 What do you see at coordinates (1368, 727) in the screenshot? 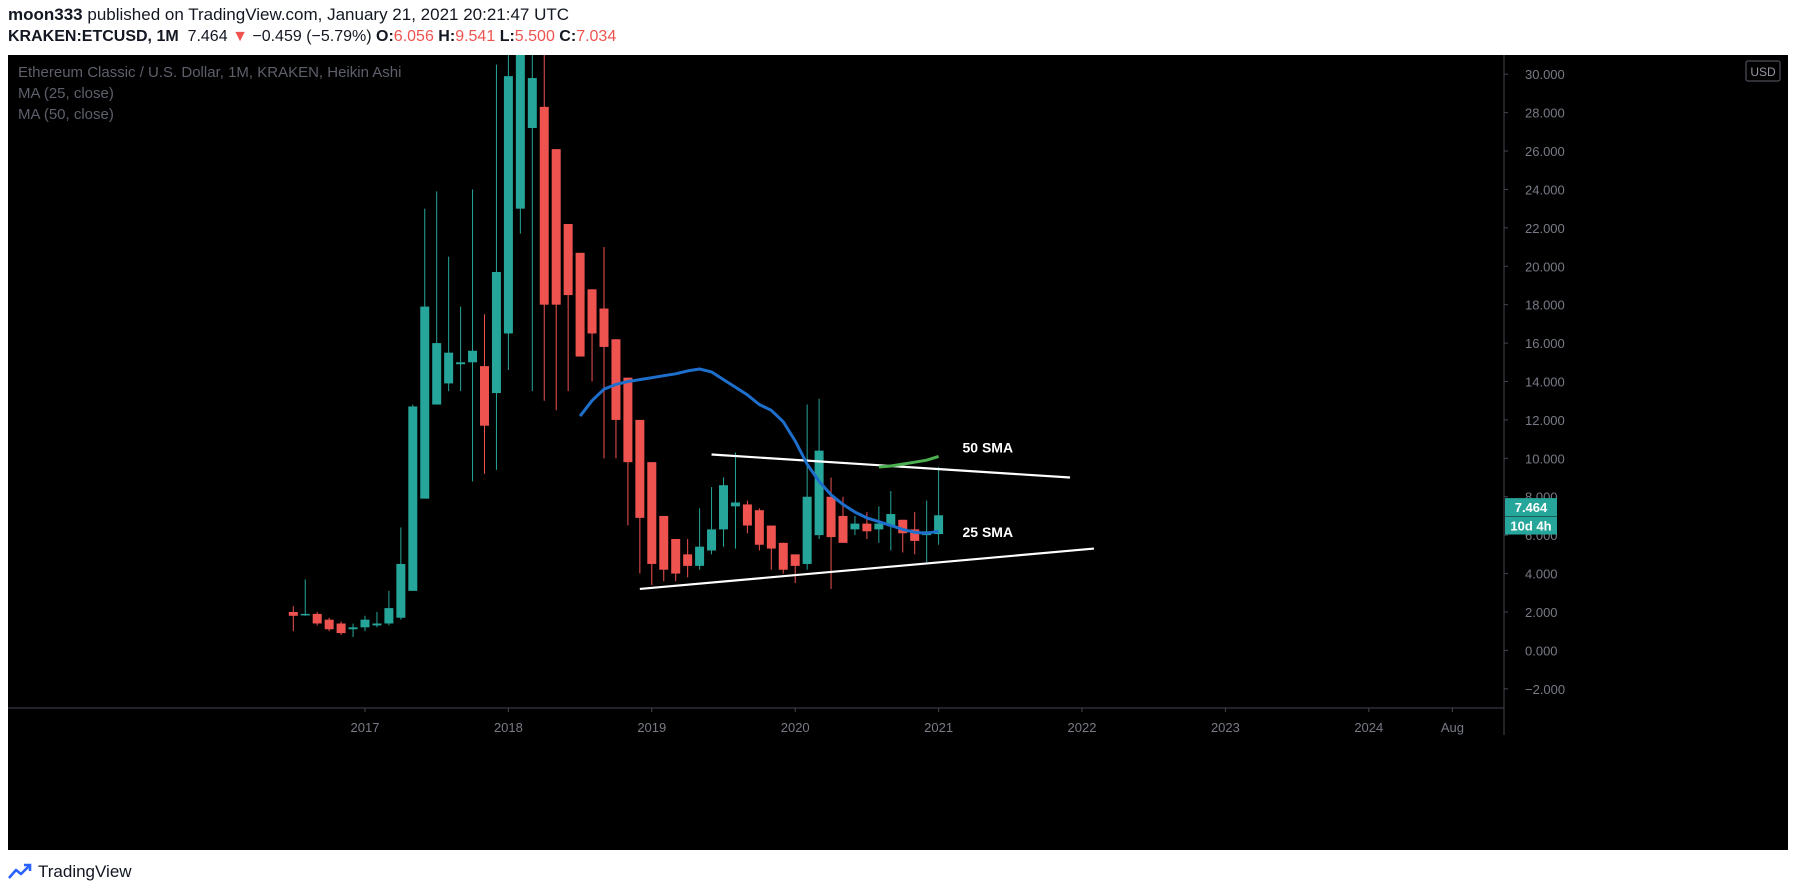
I see `x-tick-label: 2024` at bounding box center [1368, 727].